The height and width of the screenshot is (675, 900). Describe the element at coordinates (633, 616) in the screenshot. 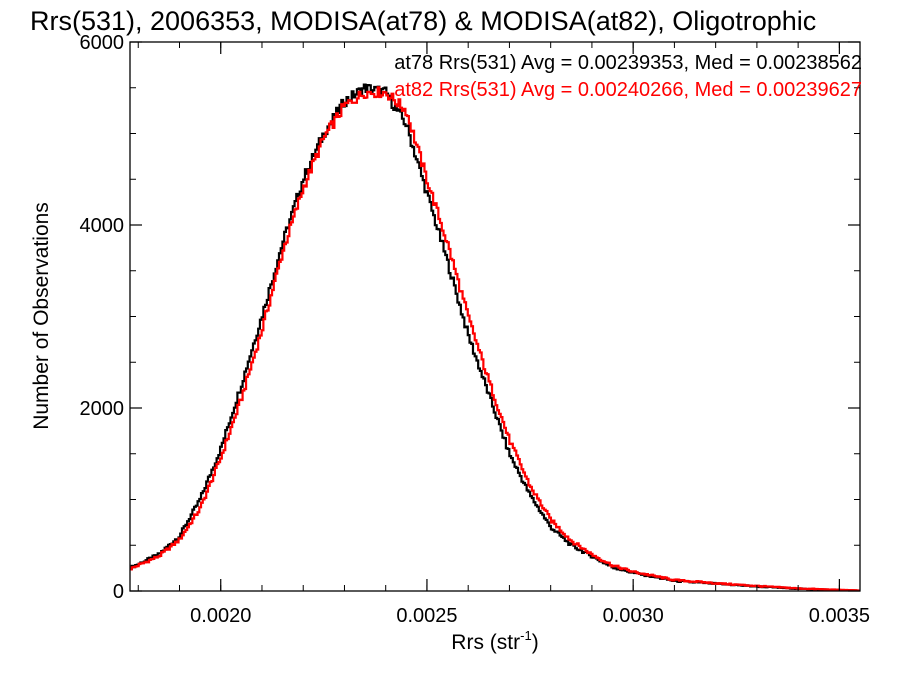

I see `x-tick-label: 0.0030` at that location.